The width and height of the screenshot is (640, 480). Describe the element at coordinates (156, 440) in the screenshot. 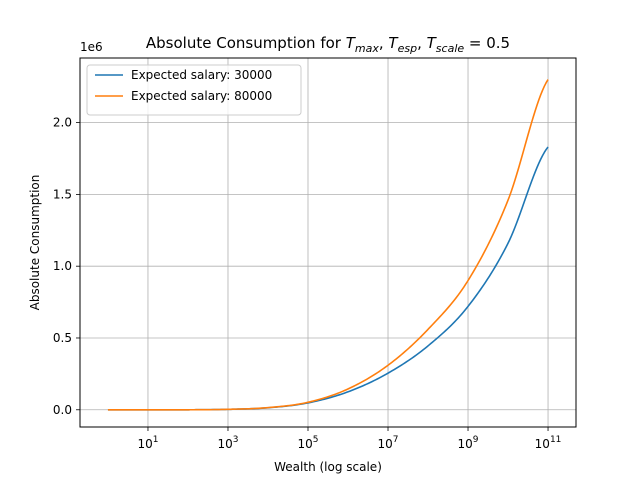

I see `x-tick-exponent: 1` at that location.